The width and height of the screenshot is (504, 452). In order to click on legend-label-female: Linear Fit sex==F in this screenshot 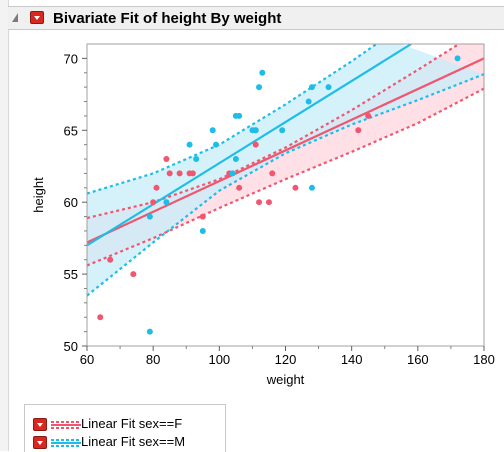, I will do `click(132, 423)`.